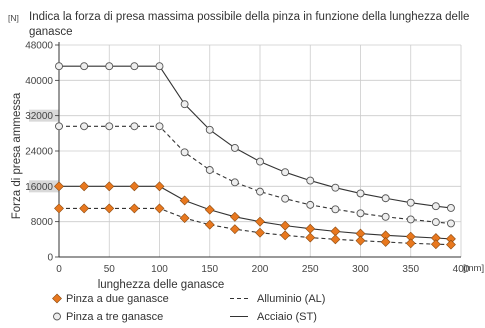  I want to click on y-axis-label: Forza di presa ammessa, so click(17, 155).